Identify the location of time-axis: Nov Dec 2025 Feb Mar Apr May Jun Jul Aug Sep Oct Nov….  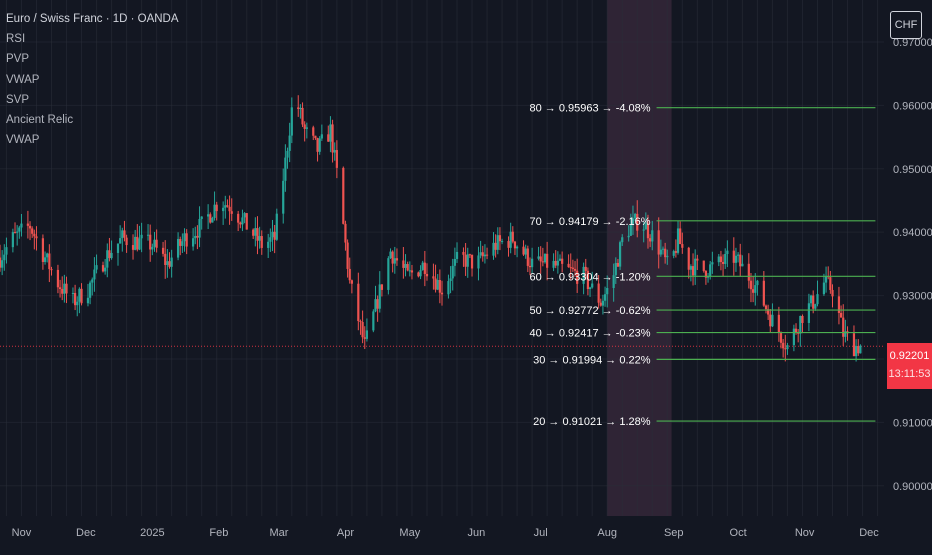
(446, 533).